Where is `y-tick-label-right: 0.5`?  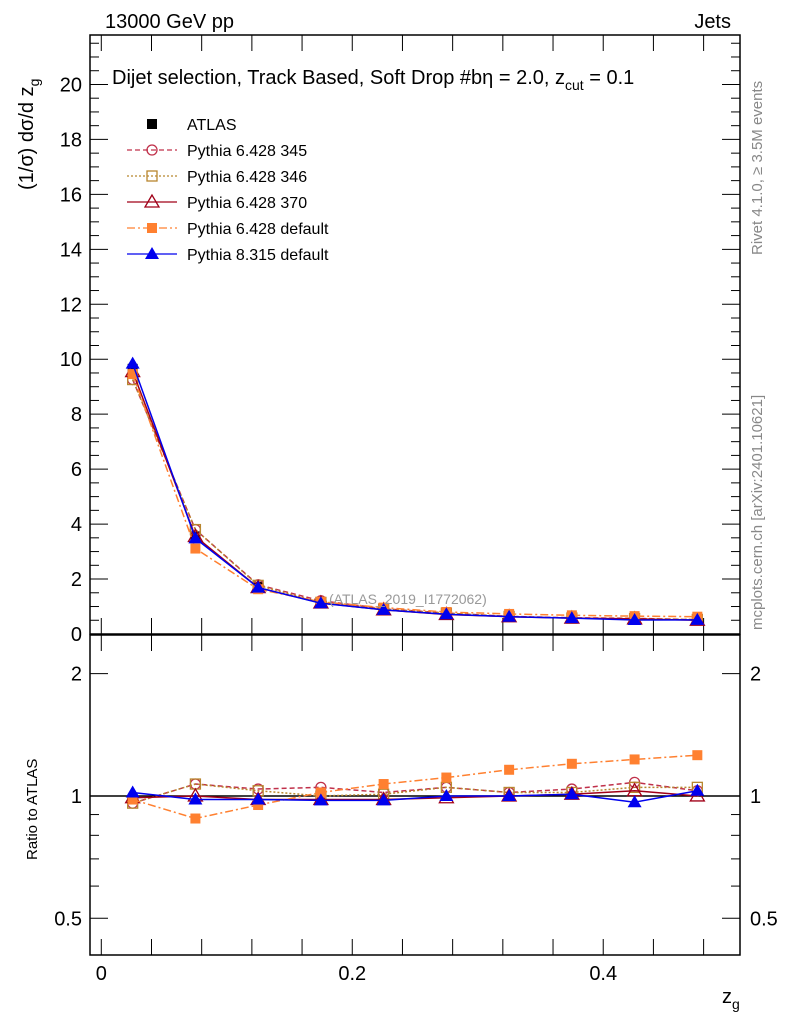
y-tick-label-right: 0.5 is located at coordinates (764, 919).